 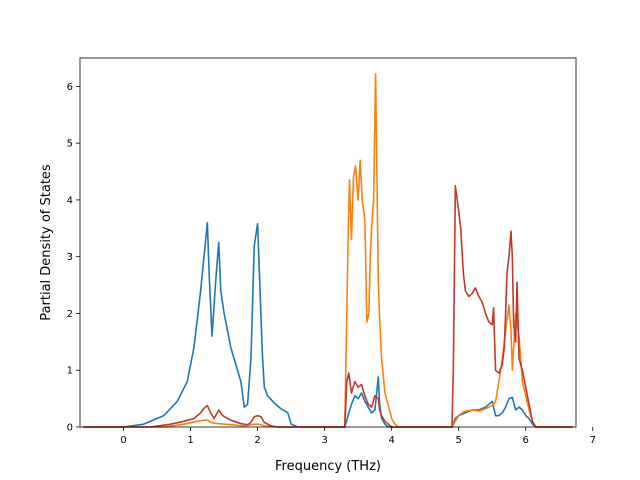 What do you see at coordinates (70, 200) in the screenshot?
I see `y-tick-label: 4` at bounding box center [70, 200].